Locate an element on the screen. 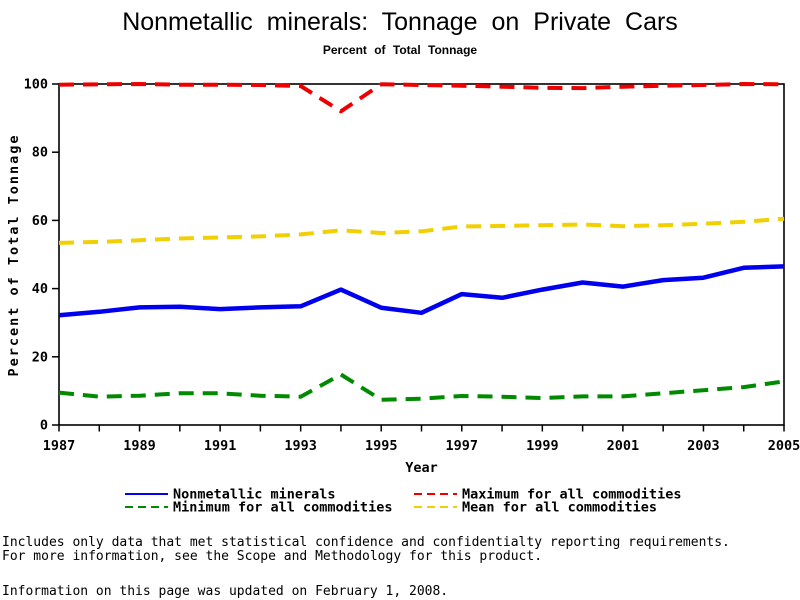 This screenshot has width=800, height=600. x-axis-tick-label: 2001 is located at coordinates (623, 446).